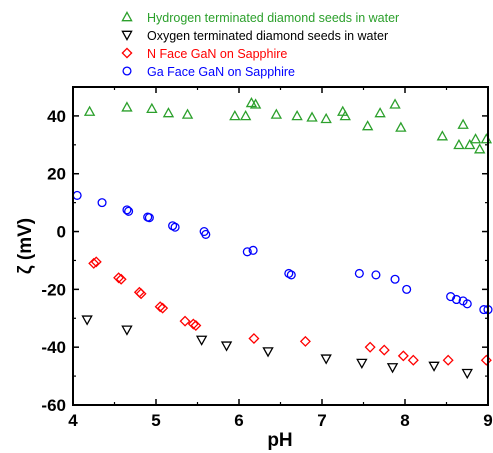 The width and height of the screenshot is (493, 453). Describe the element at coordinates (155, 420) in the screenshot. I see `x-tick-label: 5` at that location.